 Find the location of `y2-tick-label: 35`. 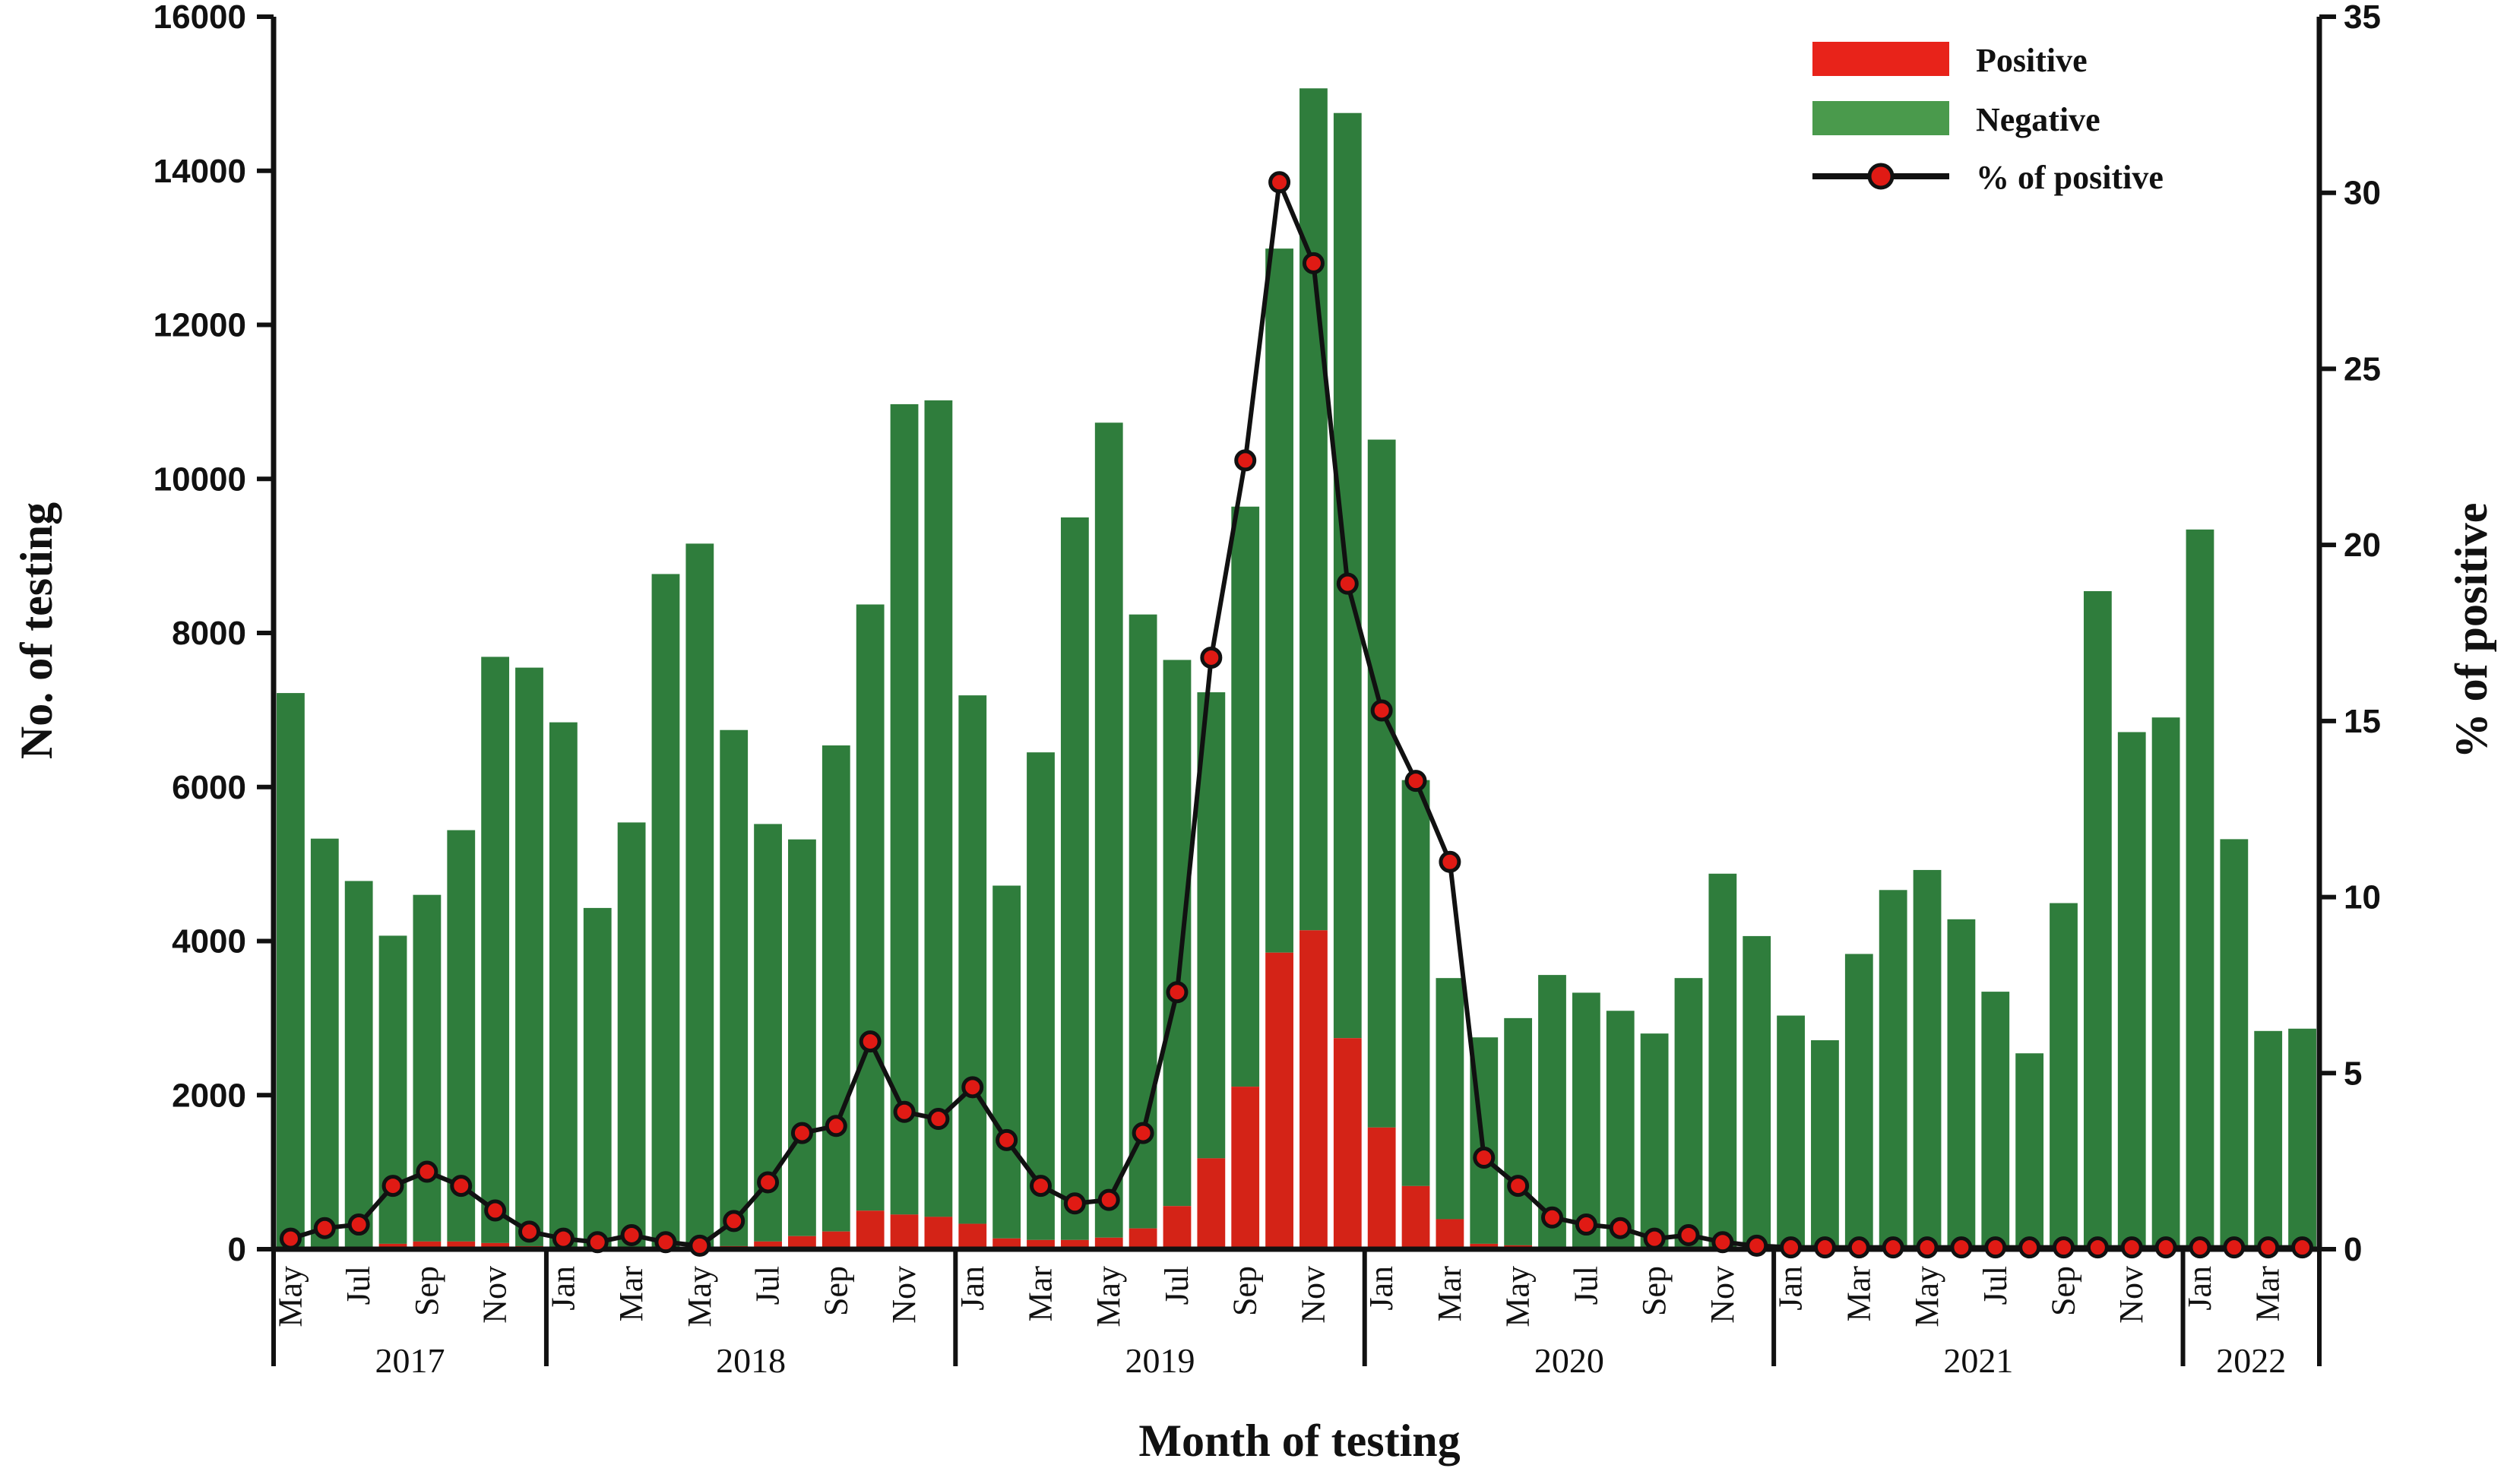

y2-tick-label: 35 is located at coordinates (2362, 18).